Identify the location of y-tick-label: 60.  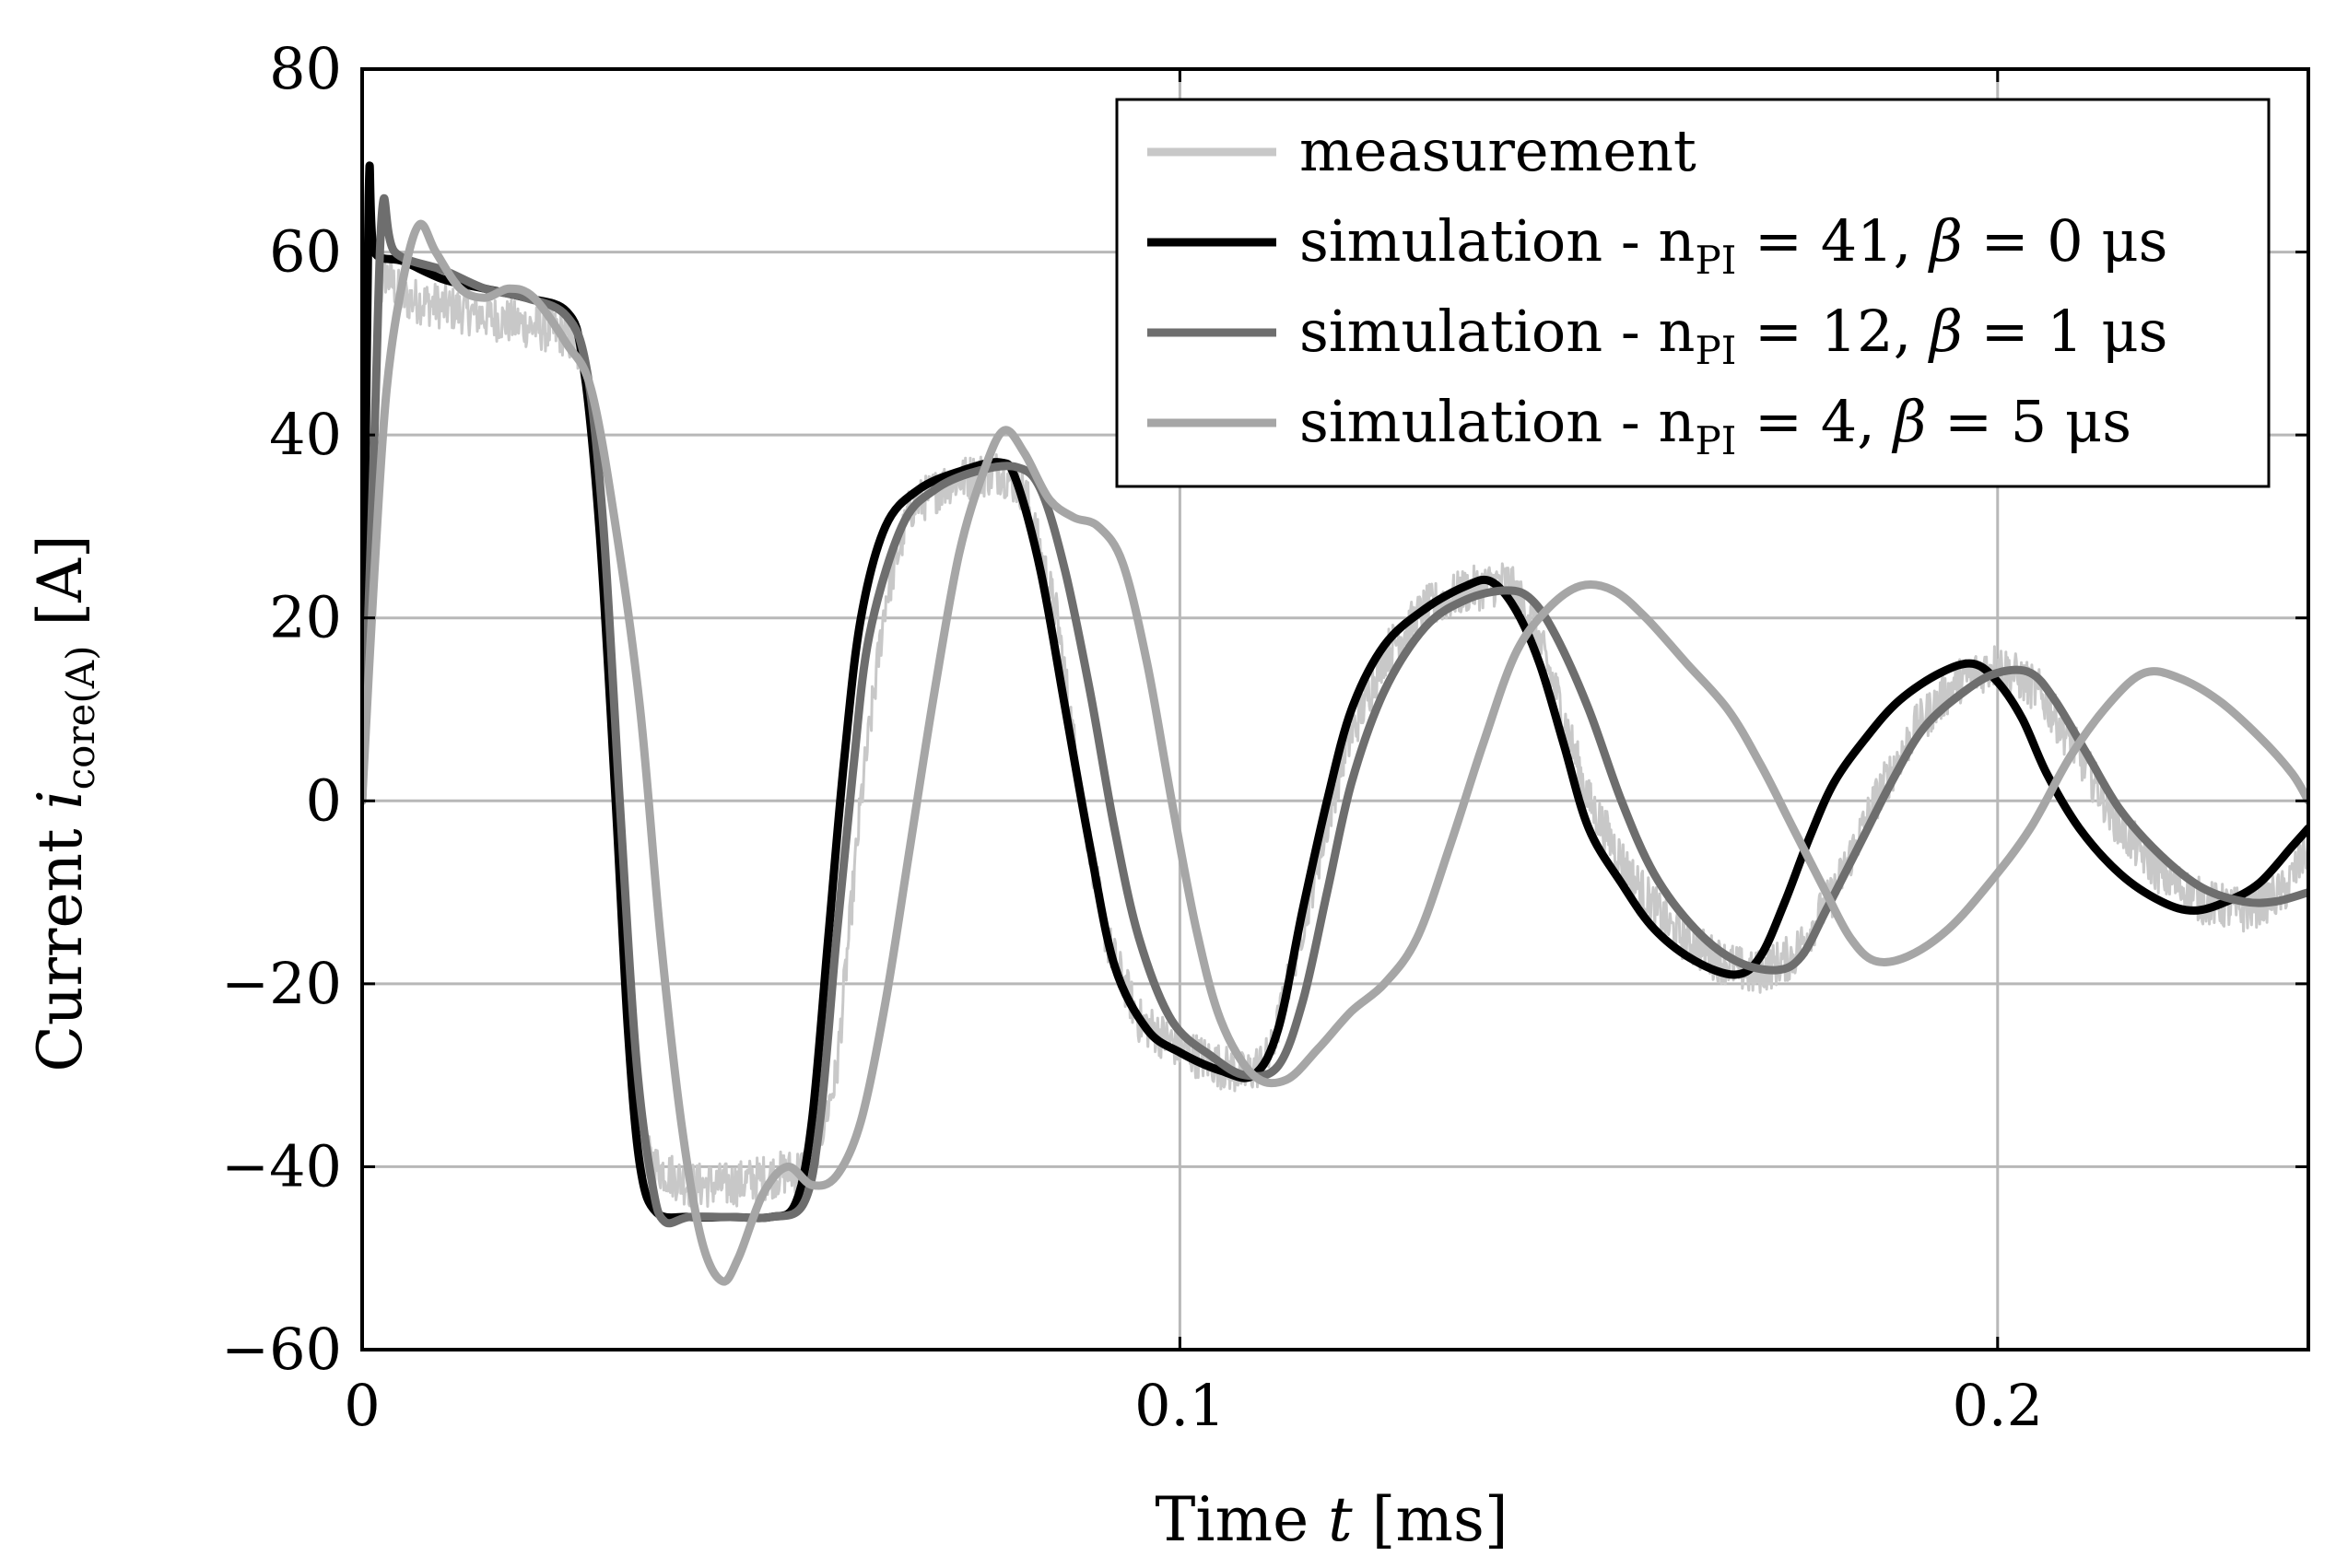
(305, 252).